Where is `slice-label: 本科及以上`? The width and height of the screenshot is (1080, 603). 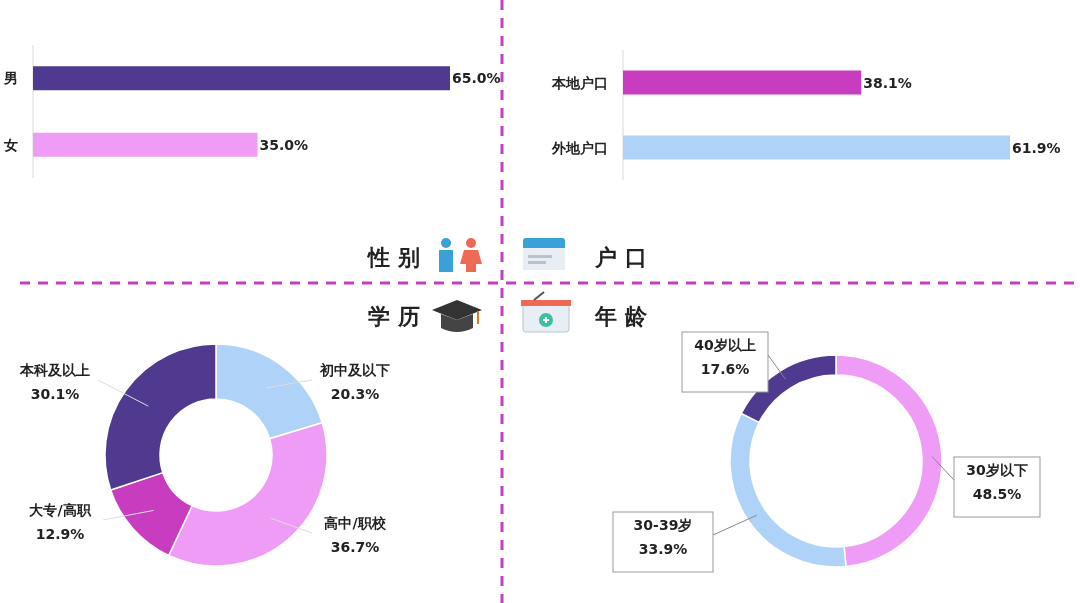 slice-label: 本科及以上 is located at coordinates (54, 370).